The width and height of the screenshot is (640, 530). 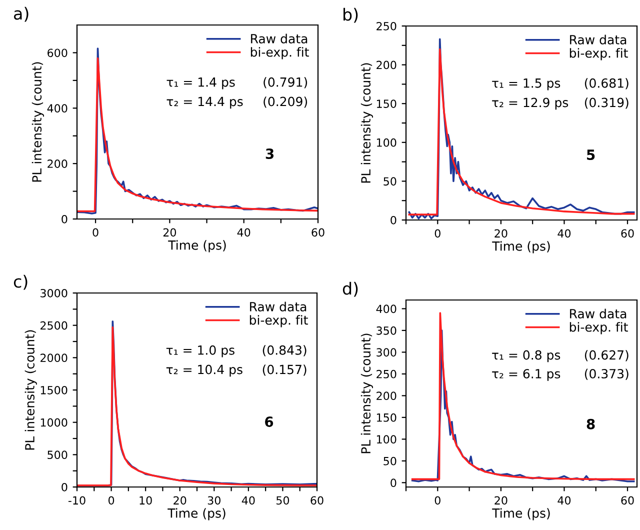 I want to click on x-tick-label: 10, so click(x=146, y=500).